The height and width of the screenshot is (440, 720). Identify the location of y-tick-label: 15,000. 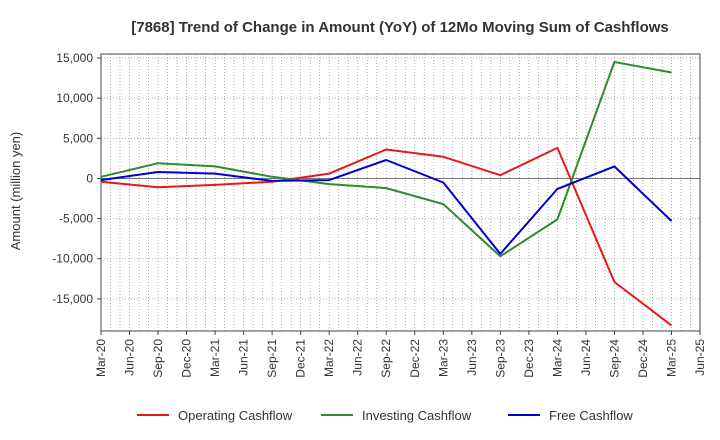
(74, 58).